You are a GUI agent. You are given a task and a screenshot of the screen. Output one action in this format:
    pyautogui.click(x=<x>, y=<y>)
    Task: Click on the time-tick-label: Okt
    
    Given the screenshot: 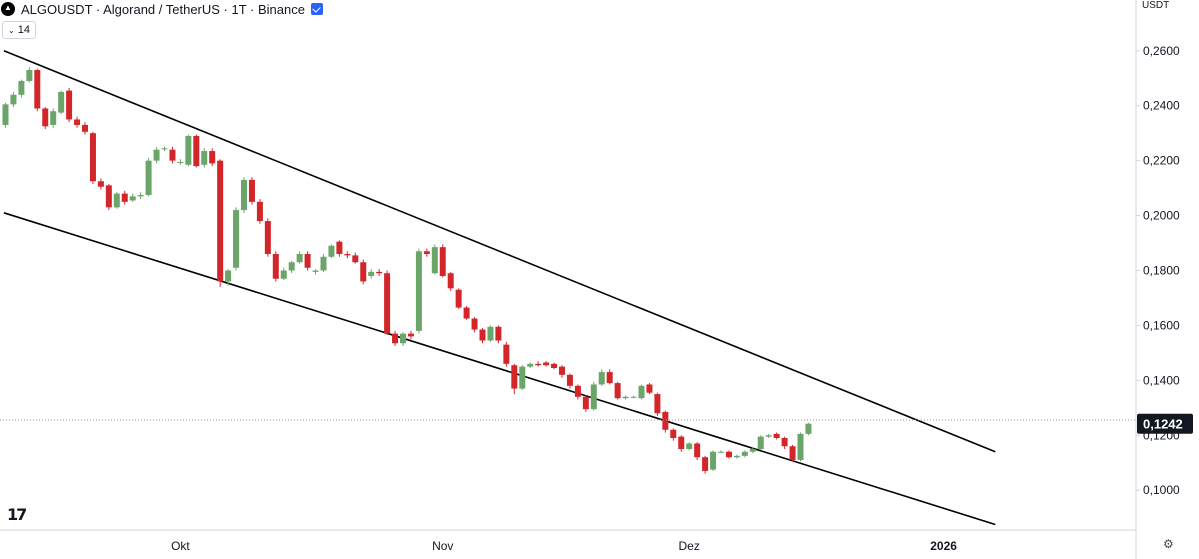 What is the action you would take?
    pyautogui.click(x=180, y=546)
    